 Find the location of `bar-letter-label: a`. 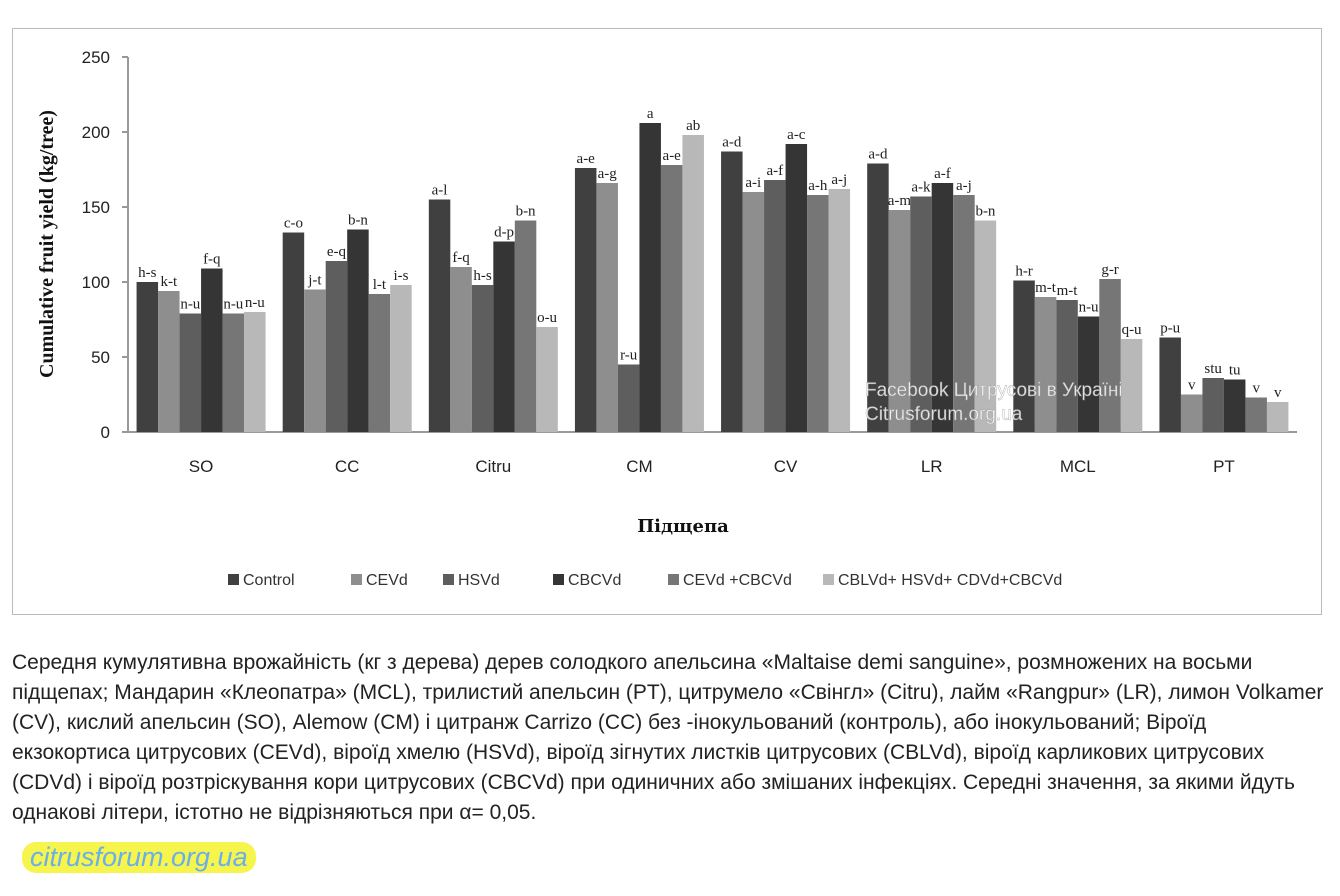

bar-letter-label: a is located at coordinates (650, 114).